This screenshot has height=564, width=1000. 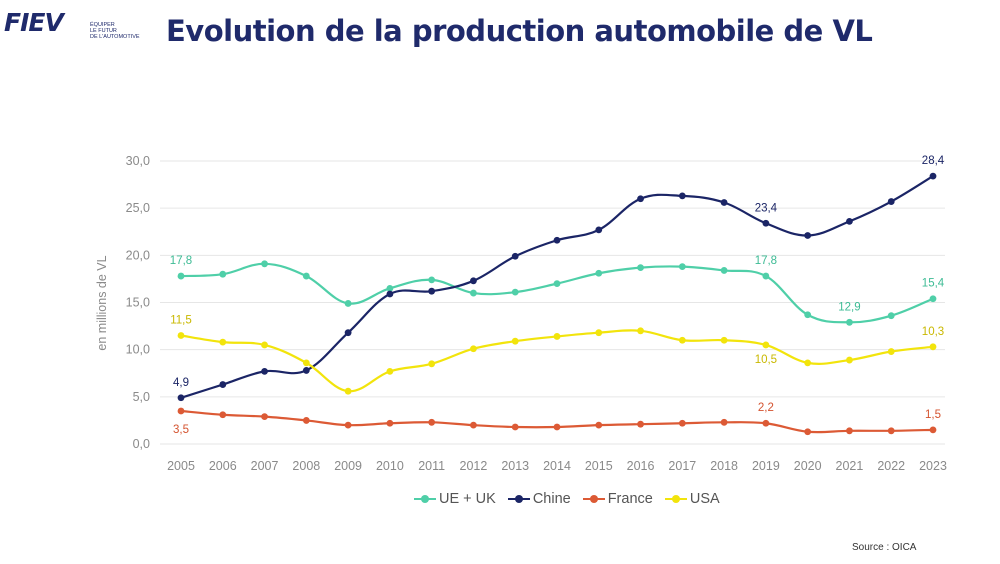 What do you see at coordinates (573, 499) in the screenshot?
I see `chart-legend: UE + UK Chine France USA` at bounding box center [573, 499].